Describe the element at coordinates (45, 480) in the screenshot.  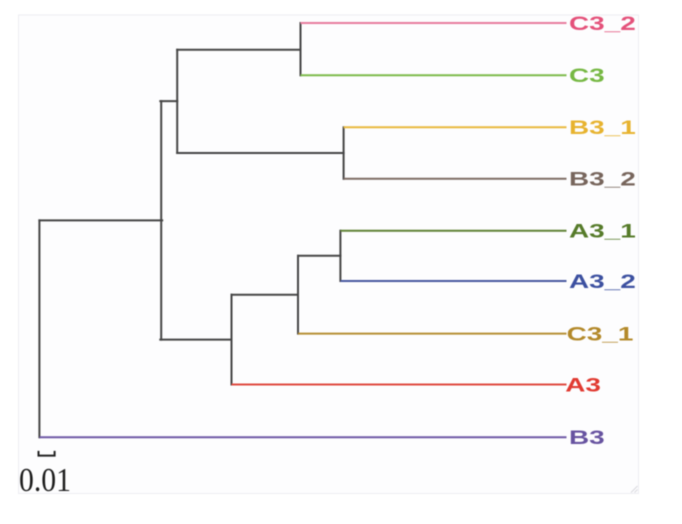
I see `svg-text: 0.01` at that location.